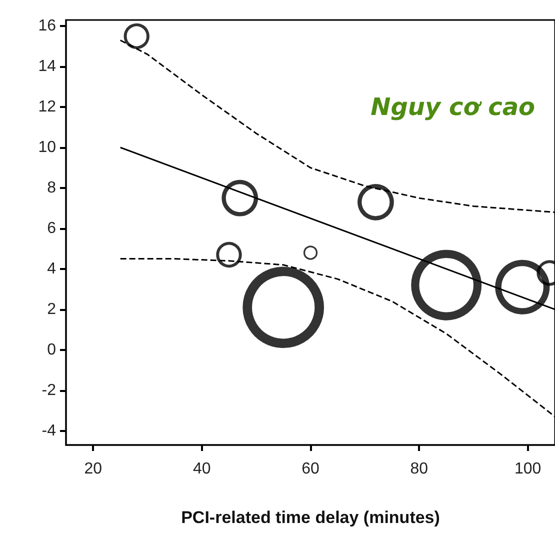 The image size is (555, 534). Describe the element at coordinates (51, 187) in the screenshot. I see `y-tick-label: 8` at that location.